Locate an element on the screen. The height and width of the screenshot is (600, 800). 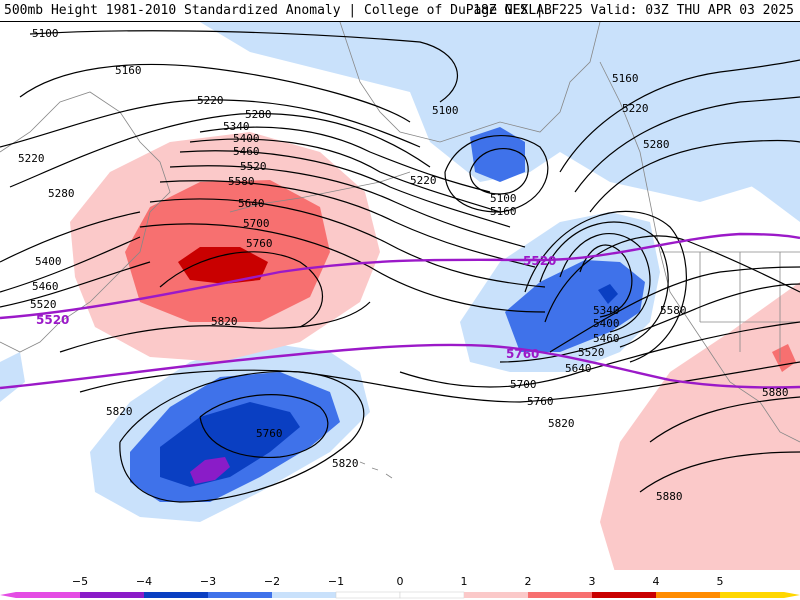
aleutian-arc is located at coordinates (320, 192).